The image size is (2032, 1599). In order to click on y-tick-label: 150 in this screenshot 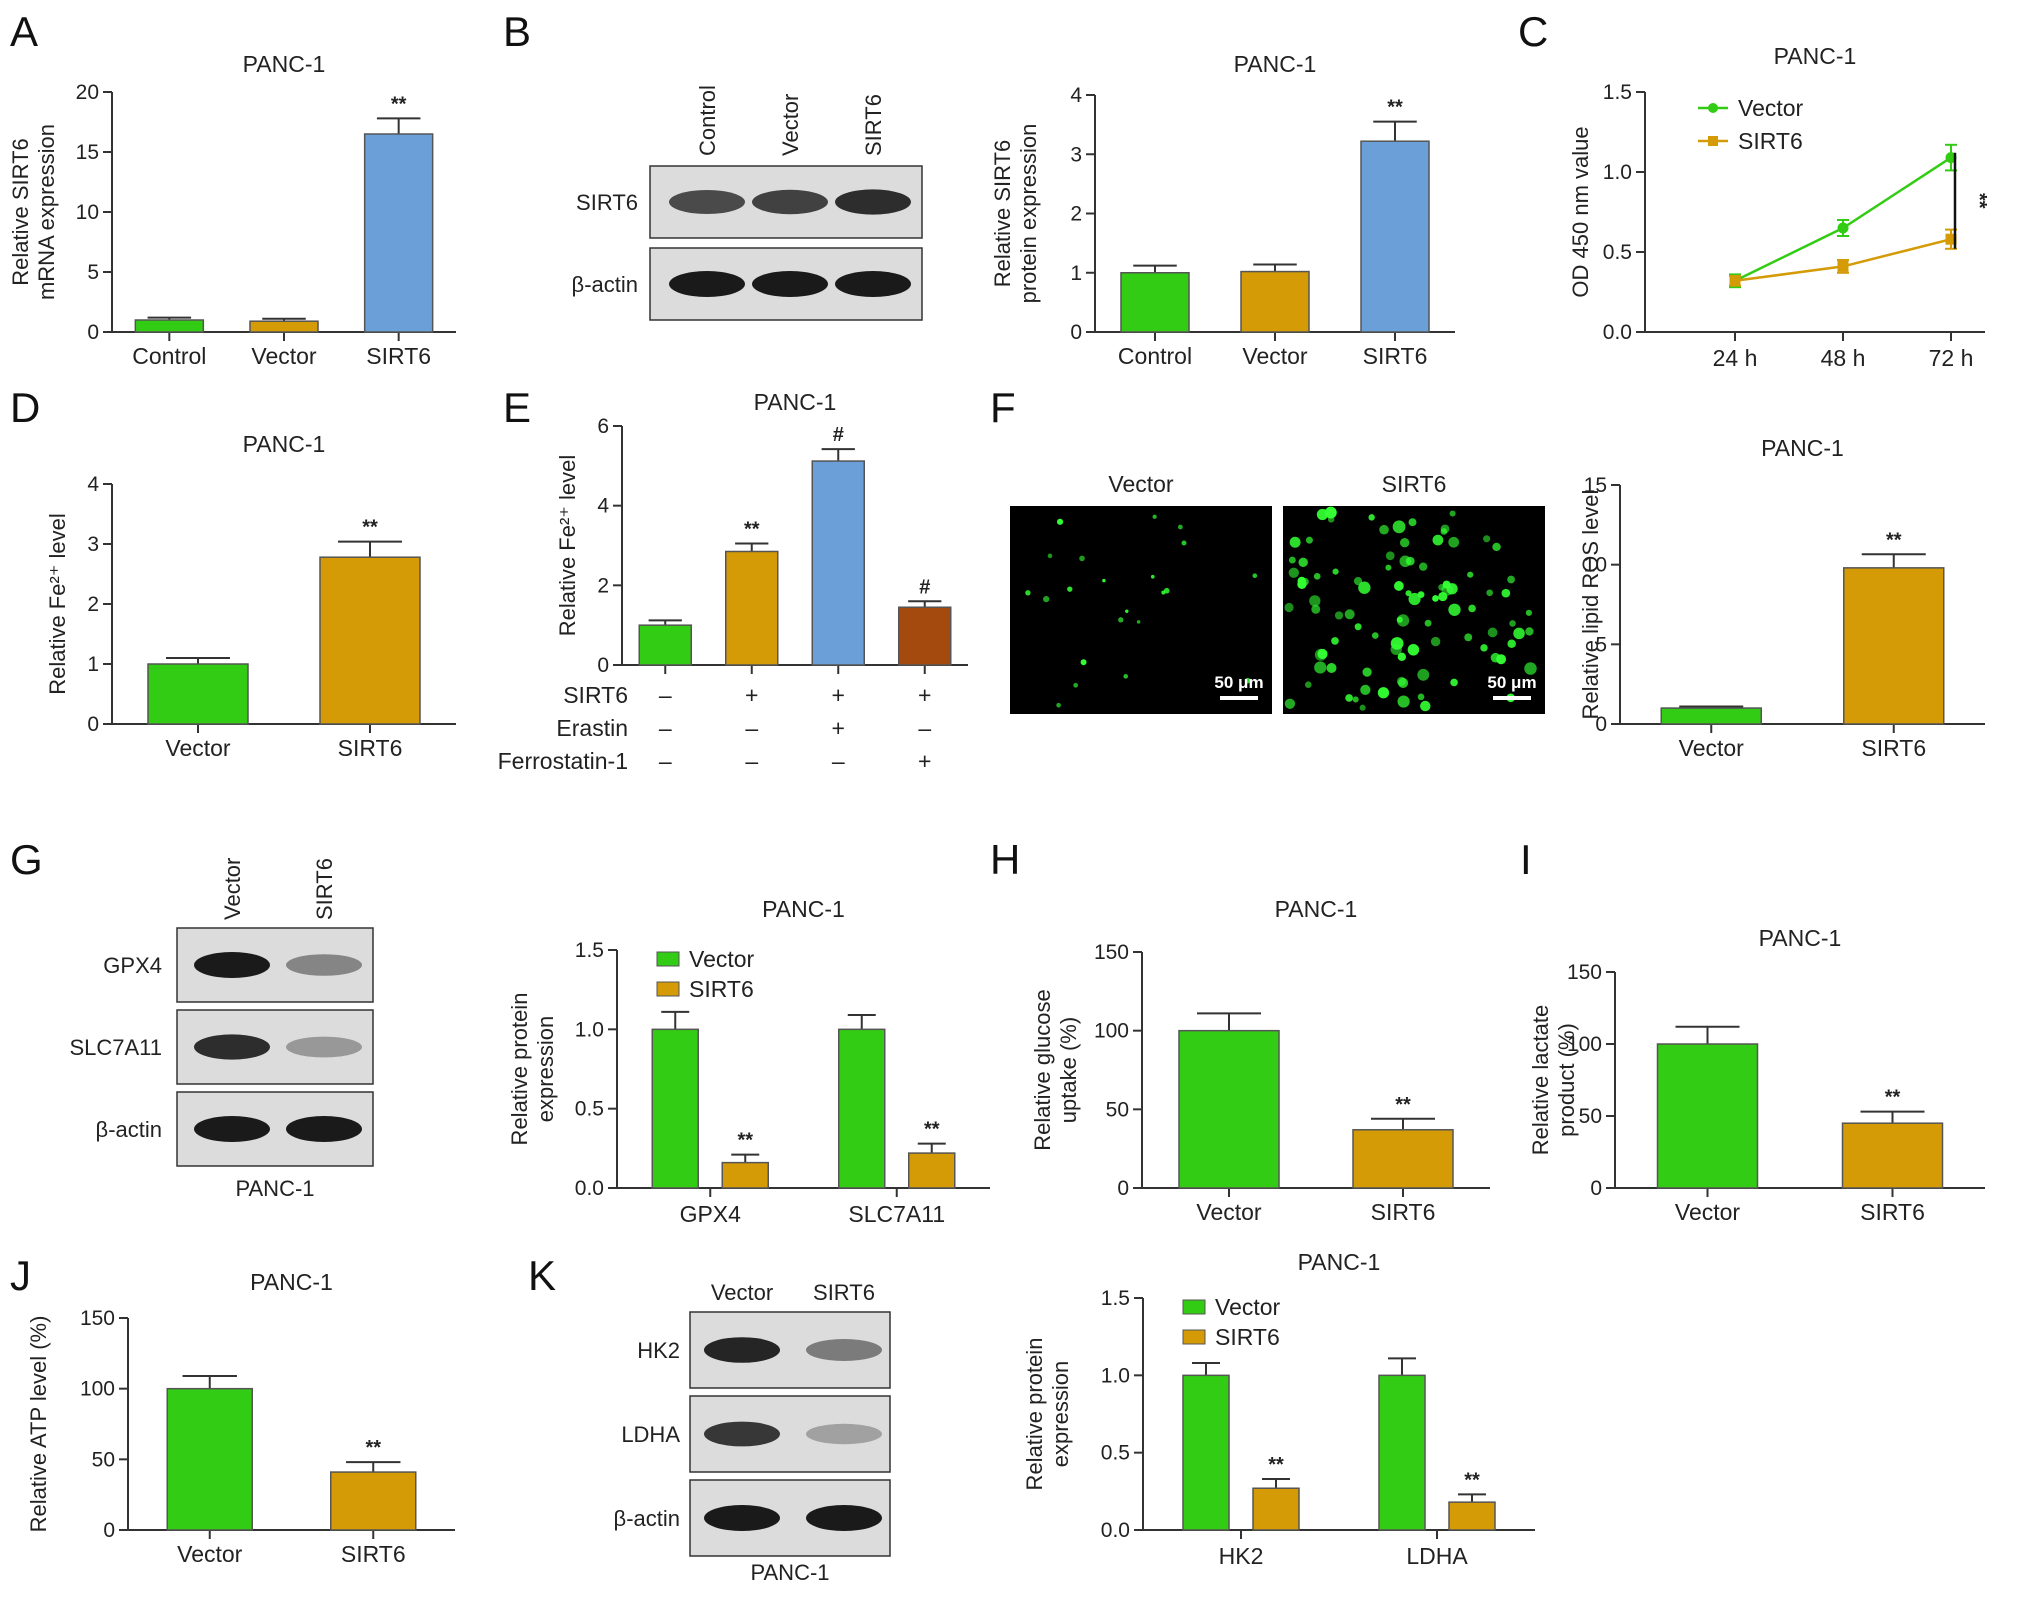, I will do `click(97, 1318)`.